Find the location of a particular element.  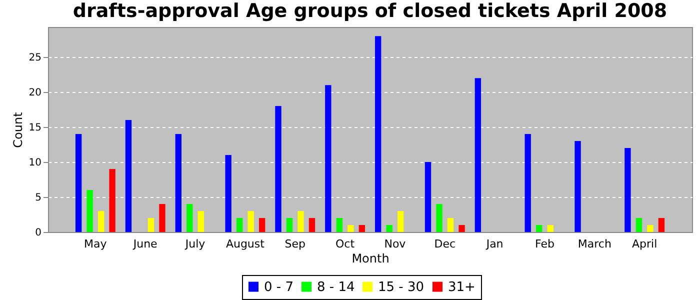

x-tick-label: Oct is located at coordinates (346, 244).